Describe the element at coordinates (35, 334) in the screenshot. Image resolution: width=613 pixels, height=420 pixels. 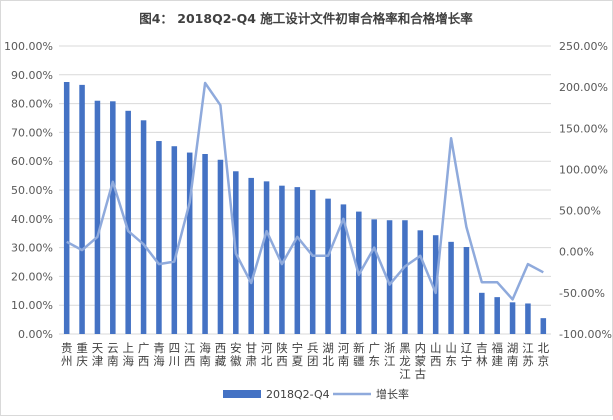
I see `left-tick-label: 0.00%` at that location.